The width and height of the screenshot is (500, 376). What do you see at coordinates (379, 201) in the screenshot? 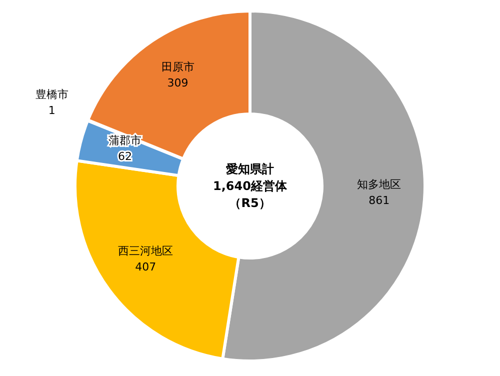
I see `data-label: 861` at bounding box center [379, 201].